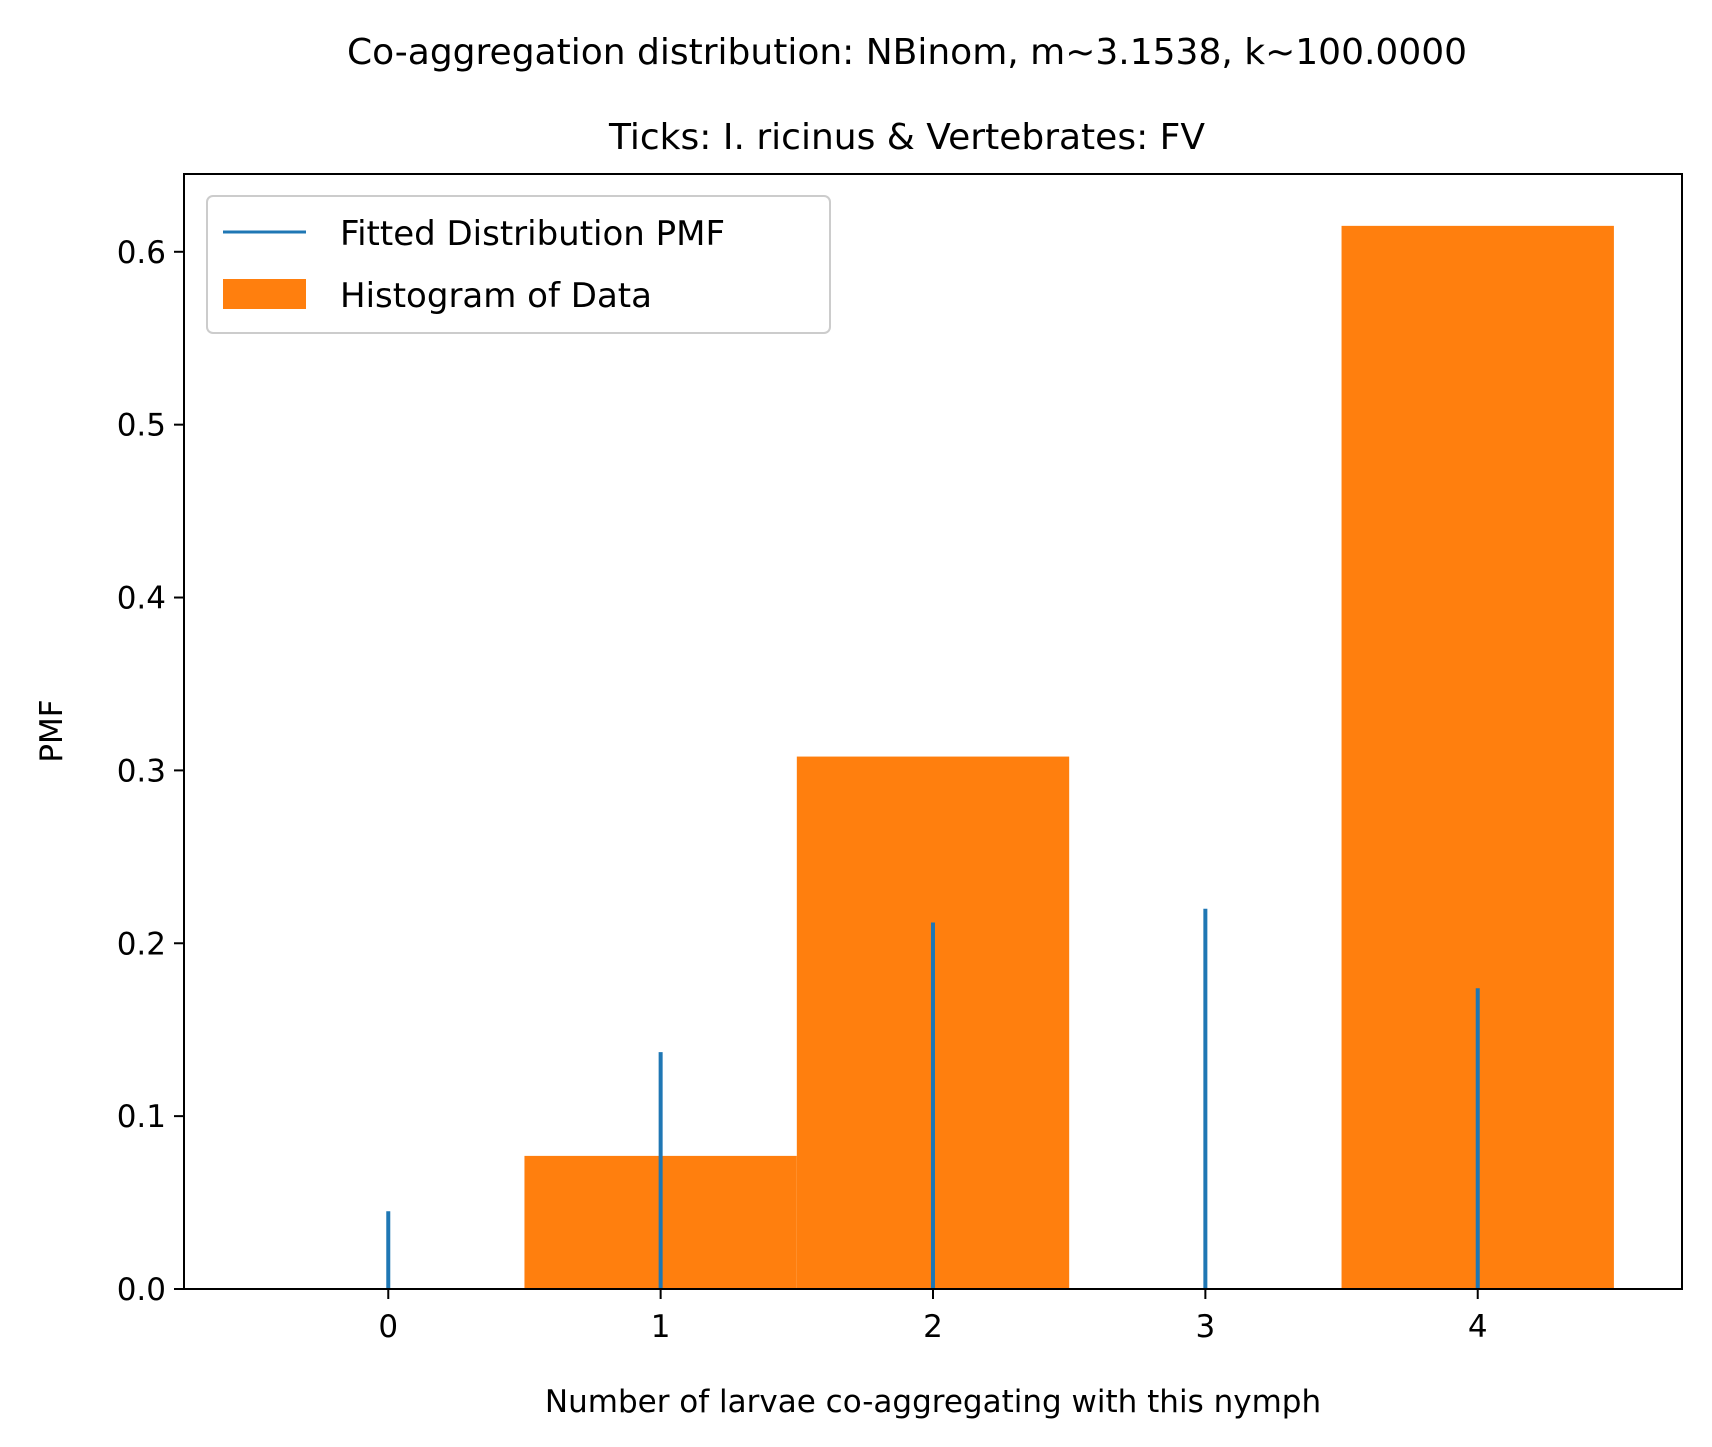 The width and height of the screenshot is (1712, 1447). What do you see at coordinates (264, 294) in the screenshot?
I see `legend-swatch-histogram` at bounding box center [264, 294].